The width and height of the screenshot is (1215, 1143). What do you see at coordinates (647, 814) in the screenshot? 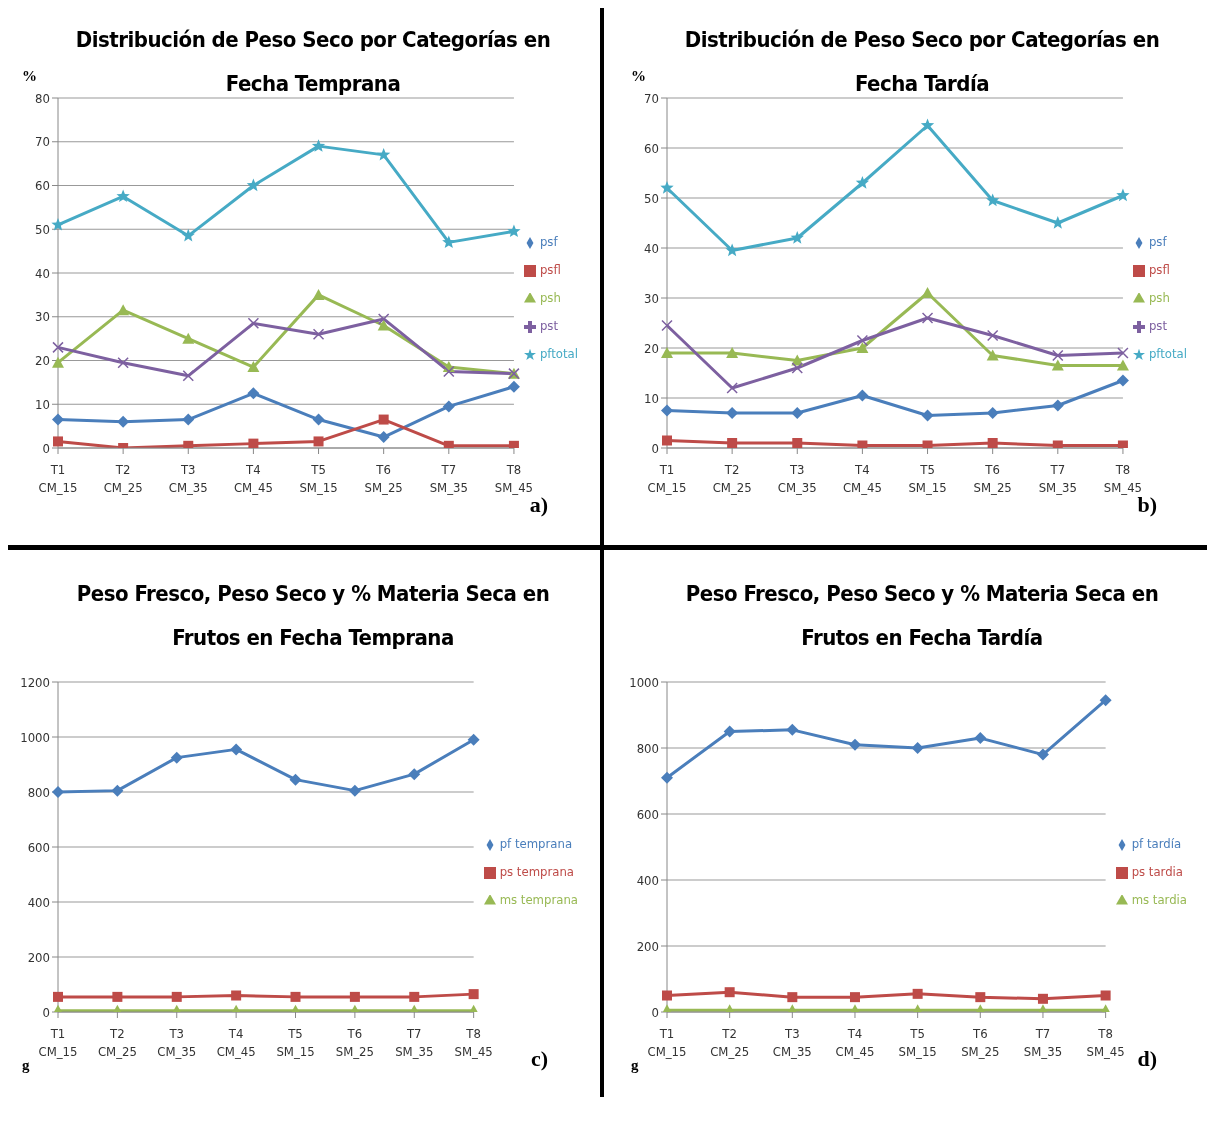
I see `y-tick-label: 600` at bounding box center [647, 814].